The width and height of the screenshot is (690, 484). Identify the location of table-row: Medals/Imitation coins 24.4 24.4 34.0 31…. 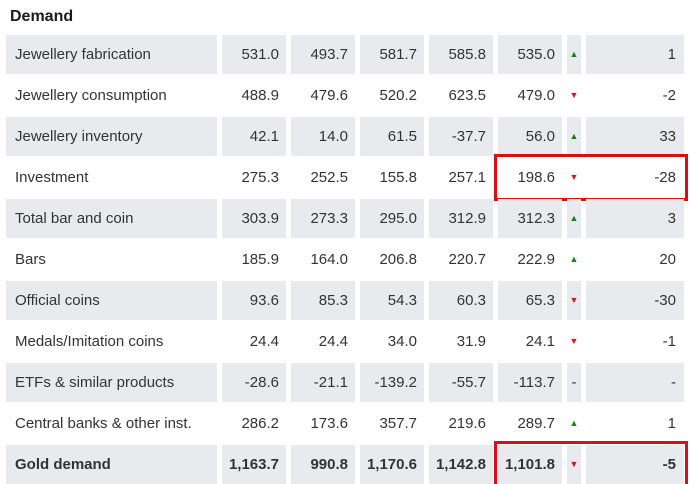
(345, 341).